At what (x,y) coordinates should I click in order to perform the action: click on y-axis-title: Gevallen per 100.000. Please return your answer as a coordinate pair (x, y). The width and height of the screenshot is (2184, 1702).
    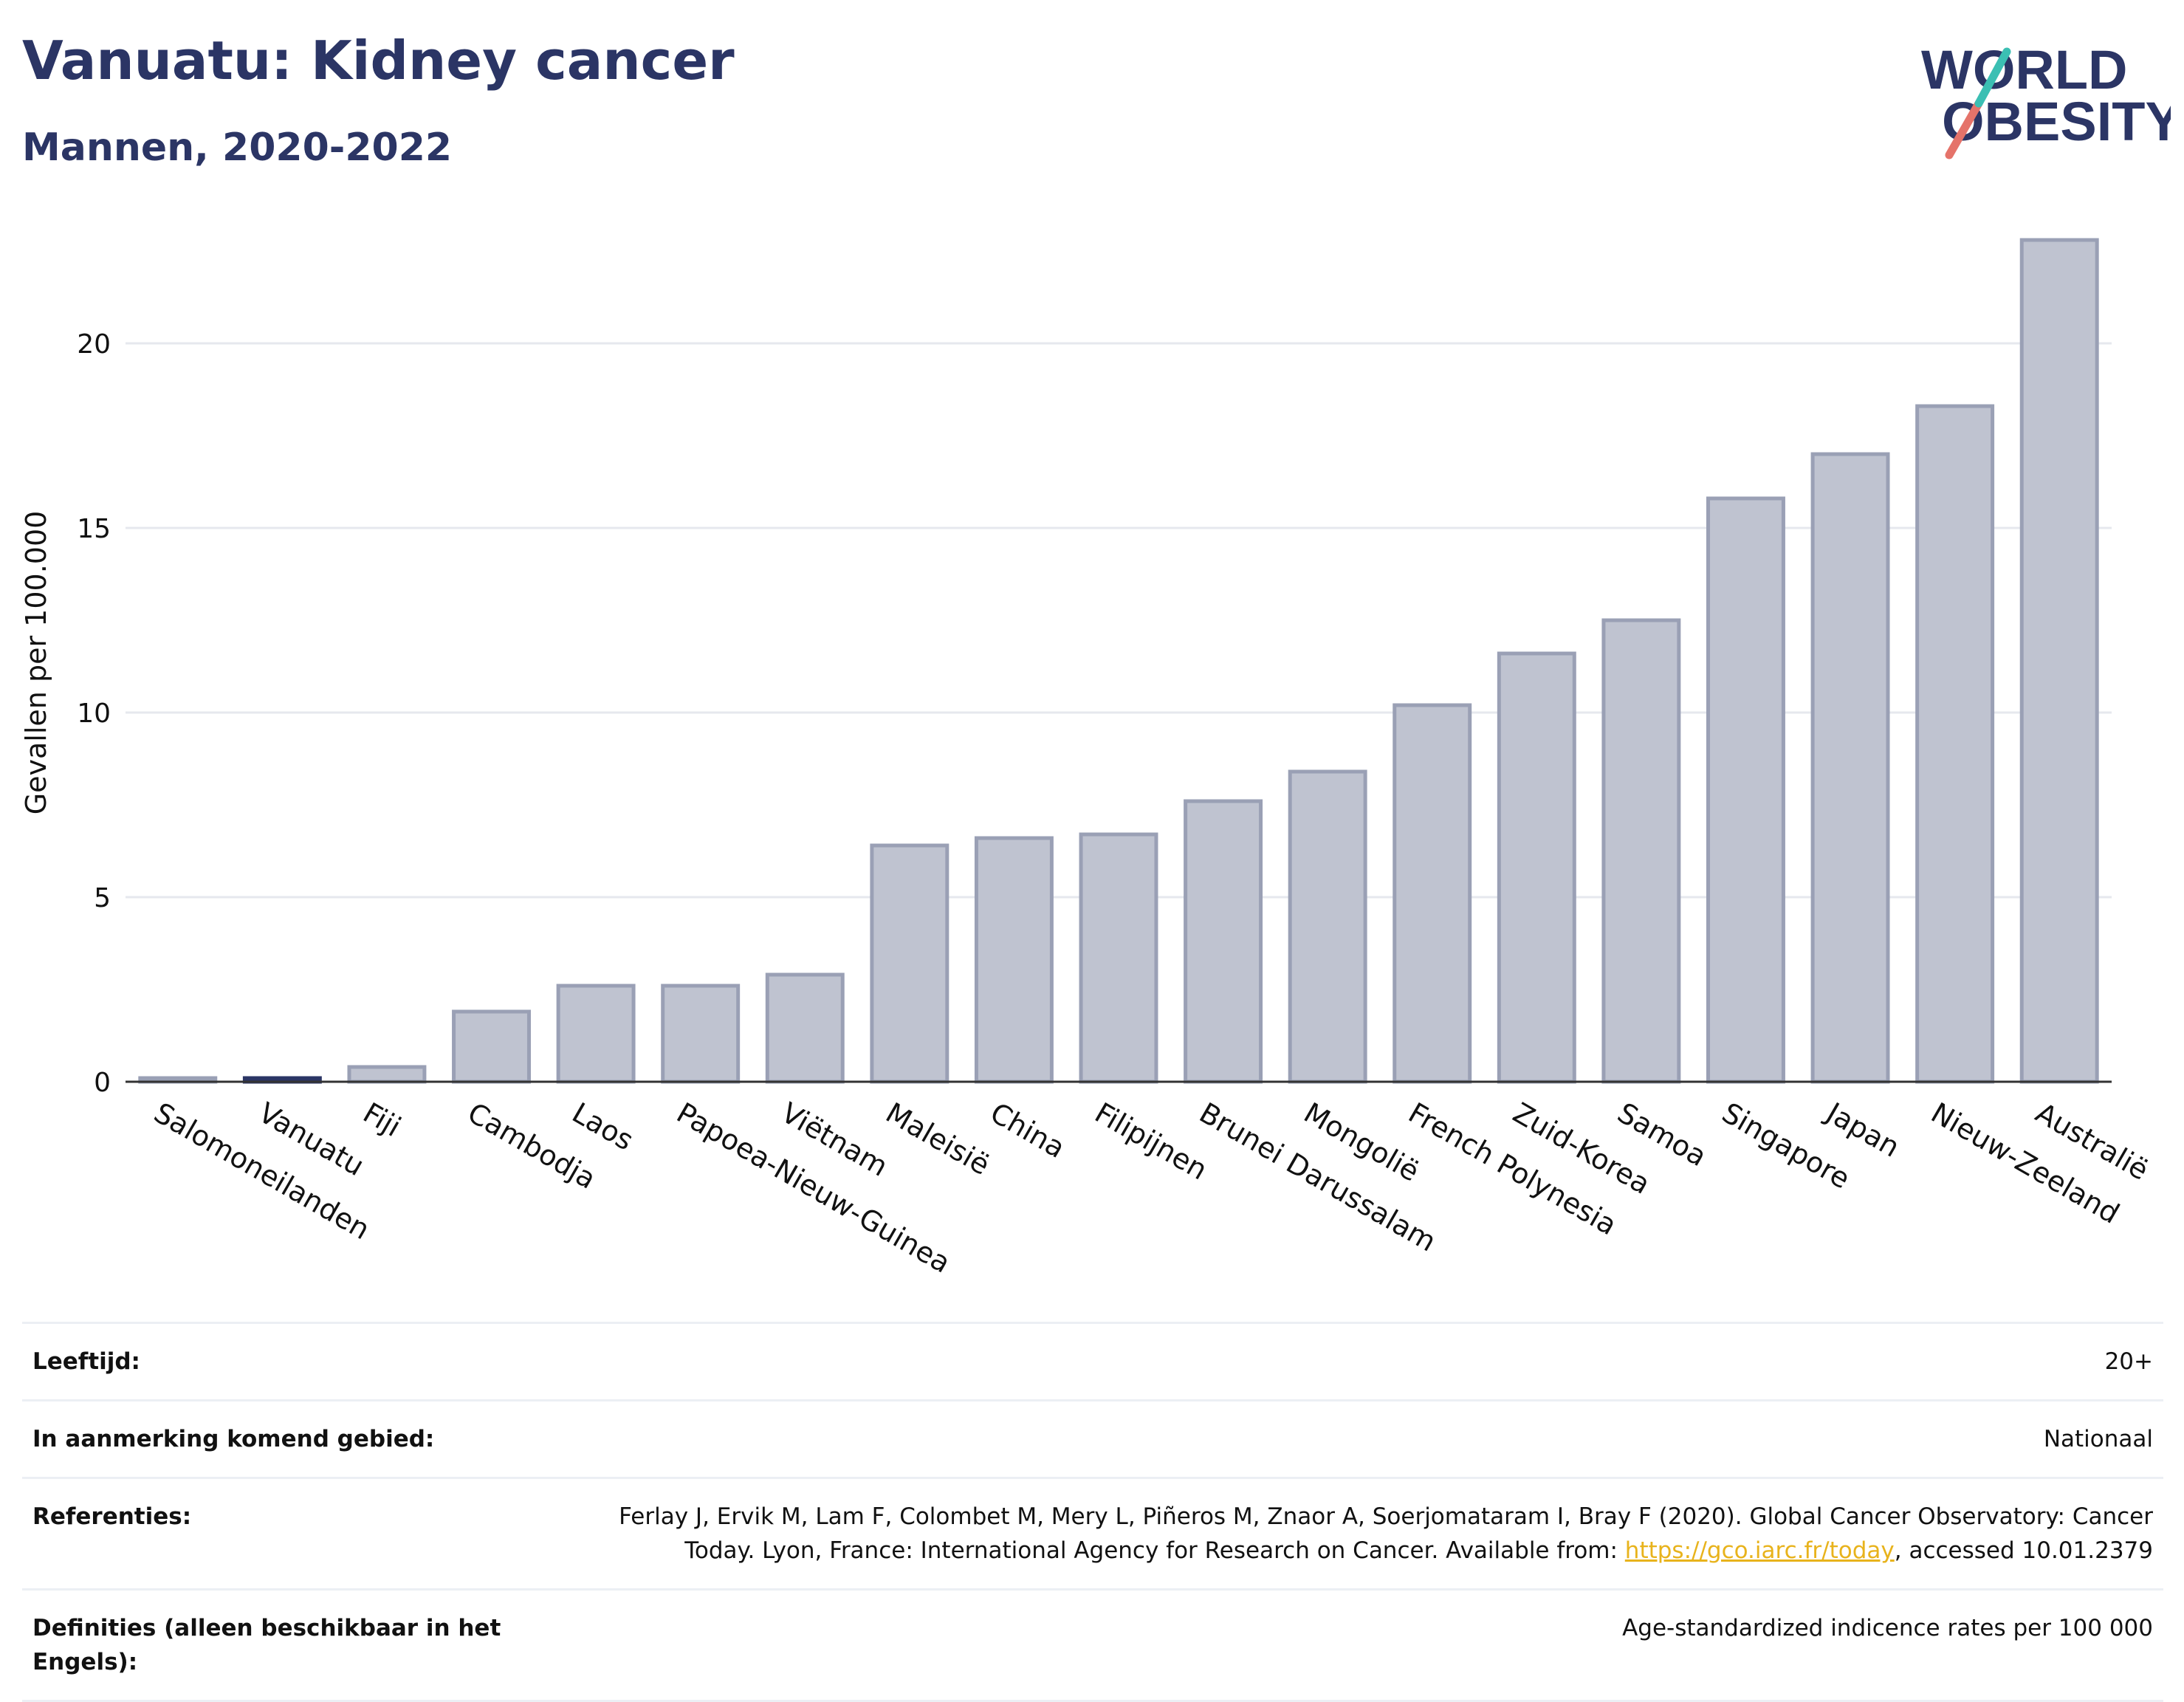
    Looking at the image, I should click on (36, 663).